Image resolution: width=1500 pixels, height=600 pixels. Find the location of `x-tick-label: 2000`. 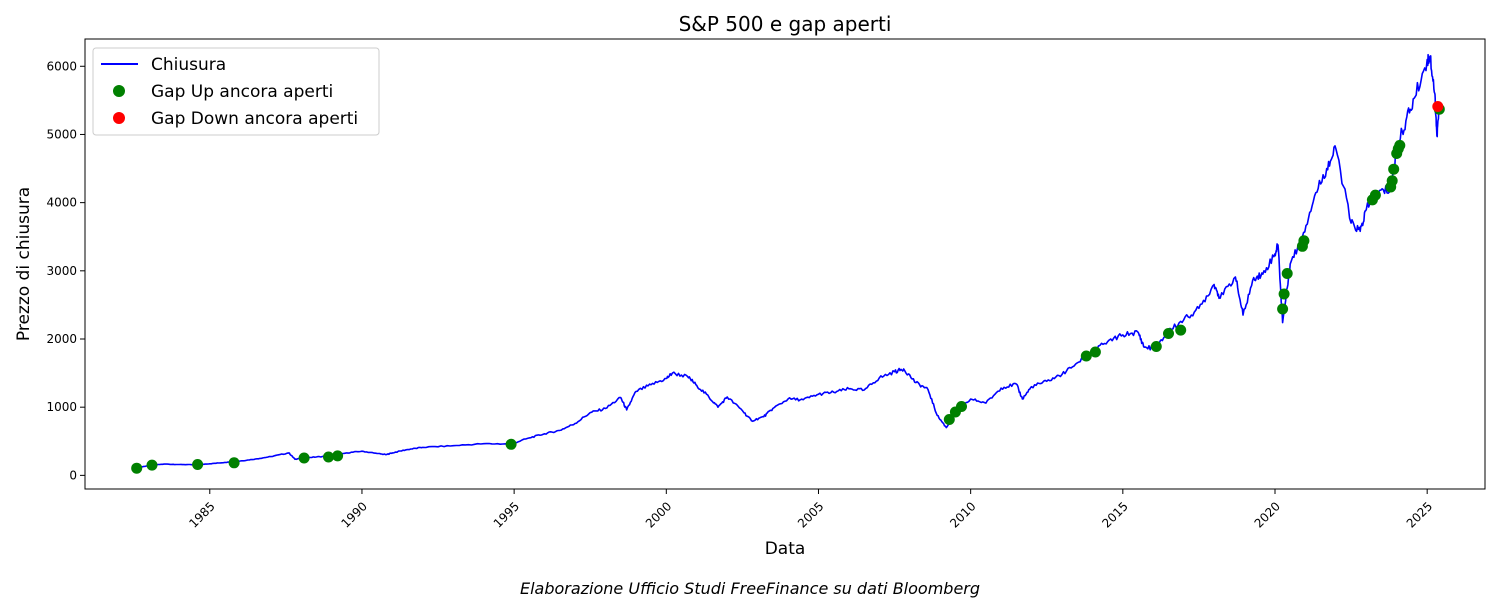

x-tick-label: 2000 is located at coordinates (658, 514).